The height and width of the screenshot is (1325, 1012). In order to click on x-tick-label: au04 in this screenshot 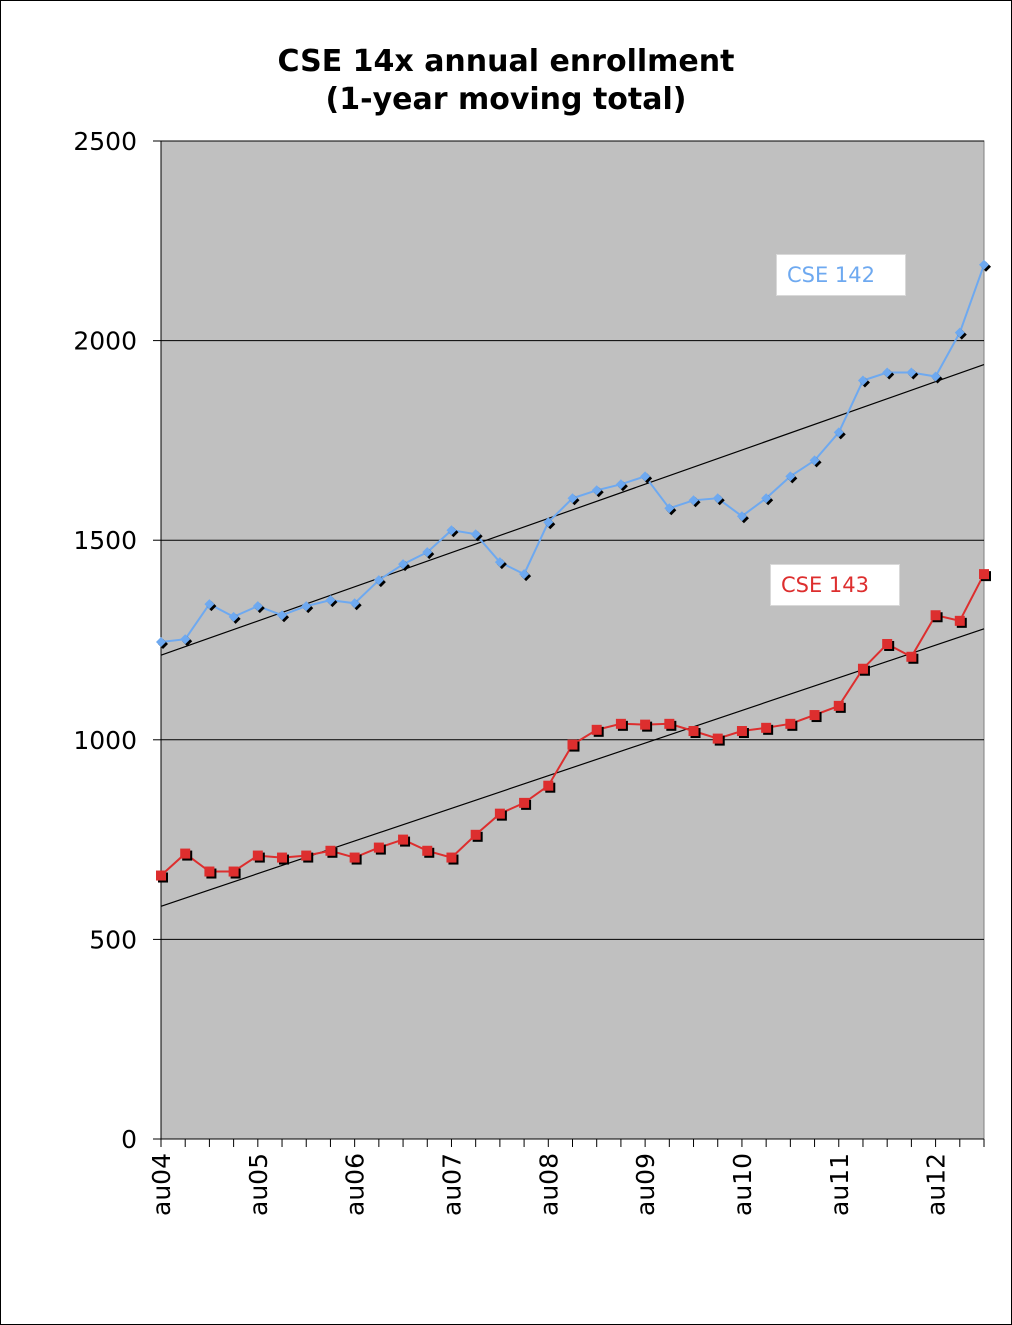, I will do `click(161, 1184)`.